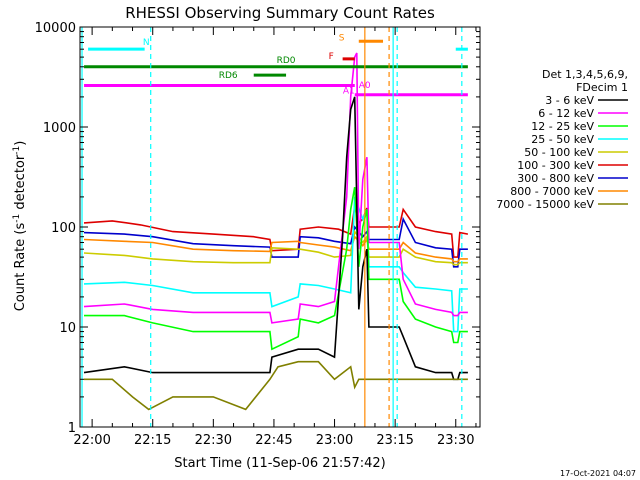 This screenshot has width=640, height=480. Describe the element at coordinates (59, 128) in the screenshot. I see `y-tick-label: 1000` at that location.